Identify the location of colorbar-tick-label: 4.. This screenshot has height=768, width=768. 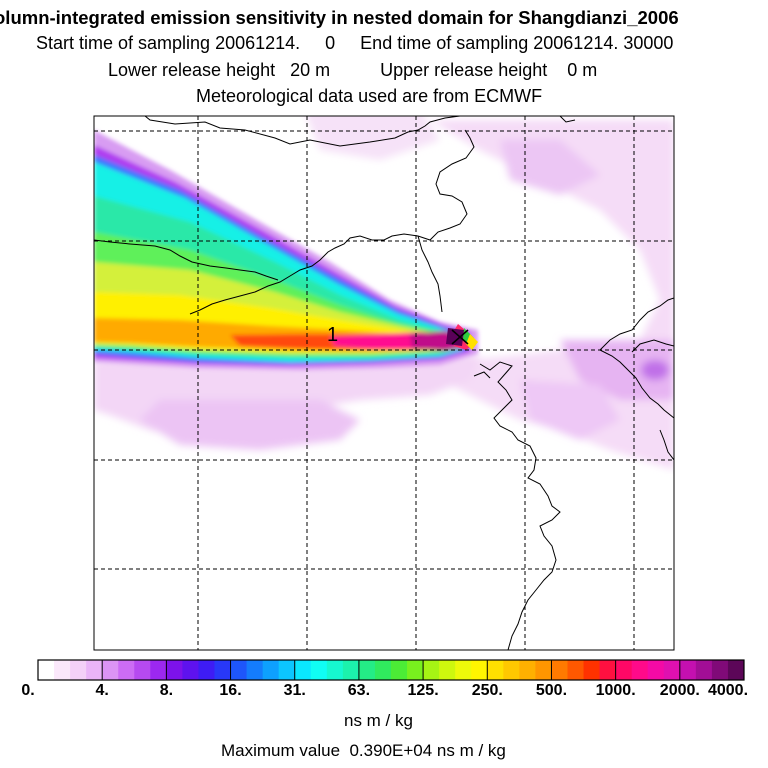
(102, 690).